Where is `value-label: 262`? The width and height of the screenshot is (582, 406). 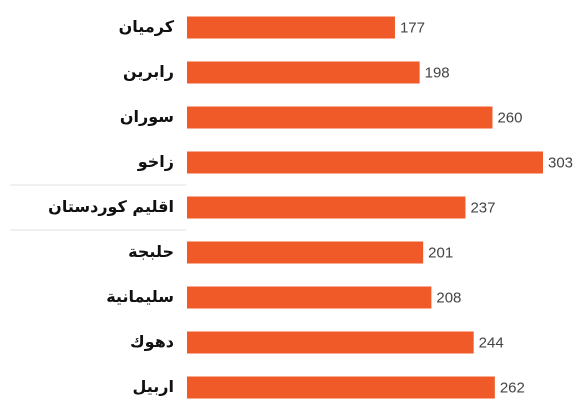
value-label: 262 is located at coordinates (512, 387).